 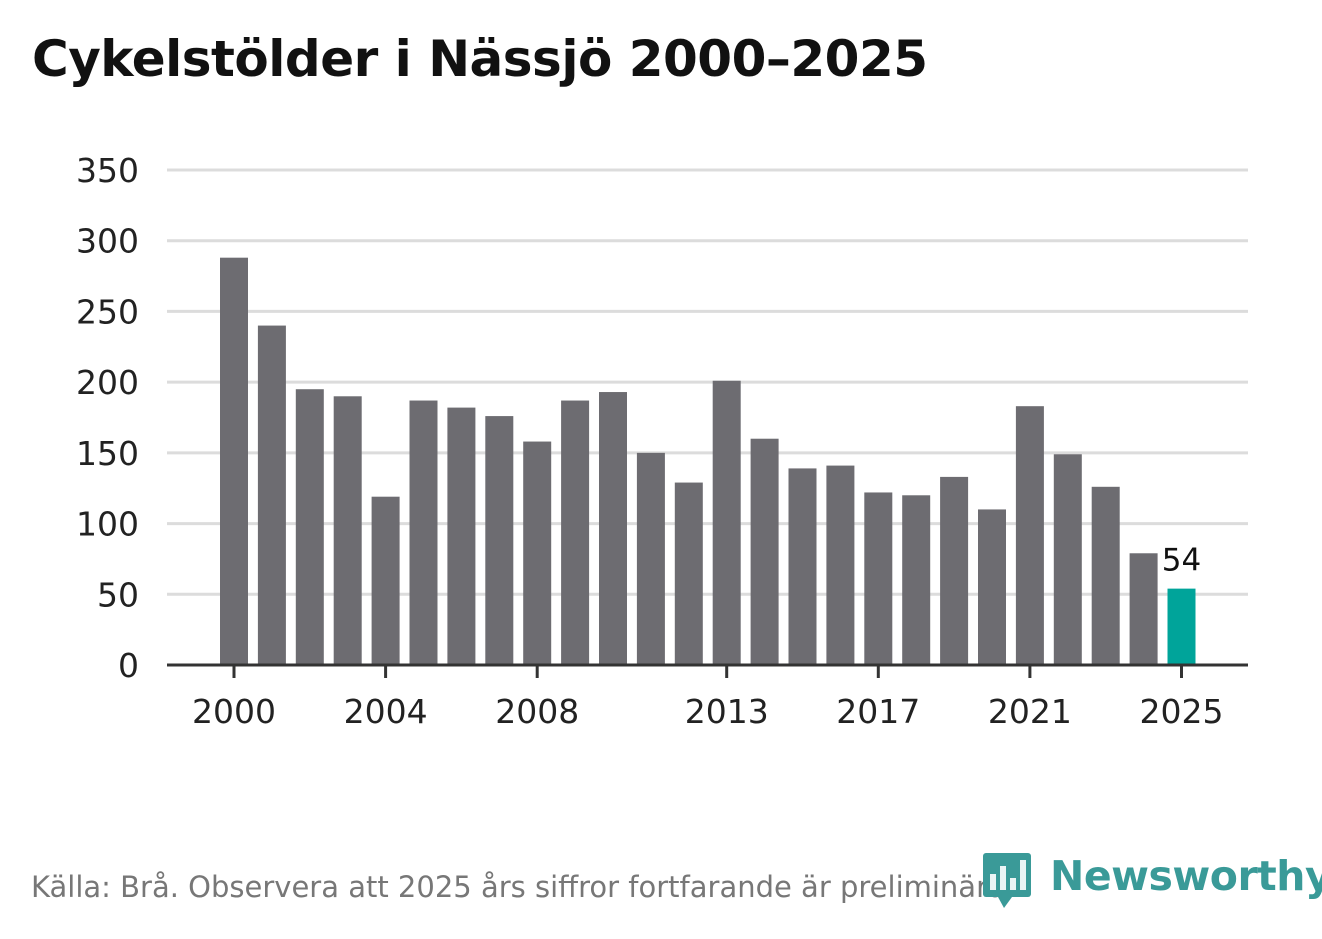 What do you see at coordinates (385, 580) in the screenshot?
I see `bar-2004` at bounding box center [385, 580].